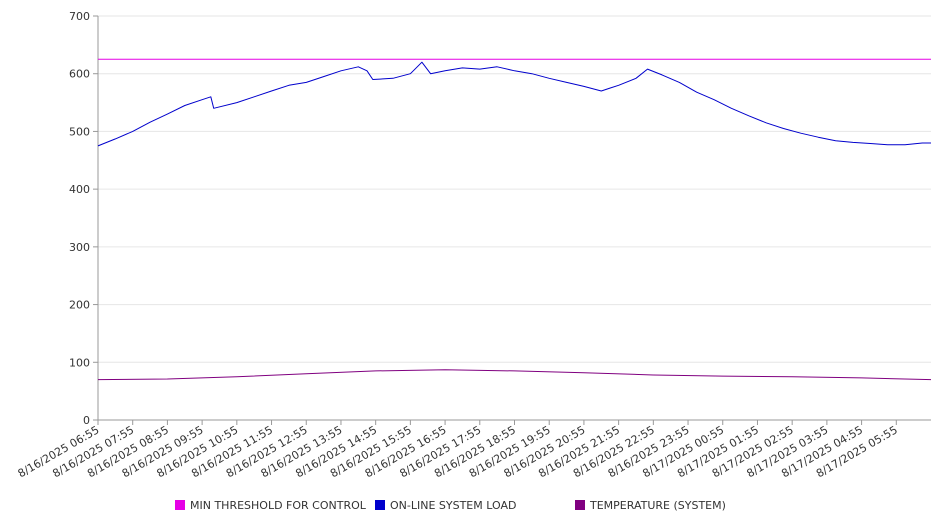 This screenshot has height=526, width=946. What do you see at coordinates (79, 189) in the screenshot?
I see `y-tick-label: 400` at bounding box center [79, 189].